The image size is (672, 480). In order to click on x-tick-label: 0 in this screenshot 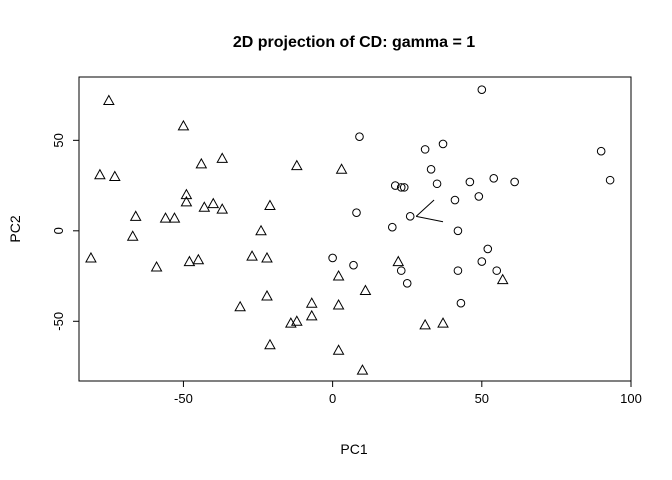, I will do `click(332, 398)`.